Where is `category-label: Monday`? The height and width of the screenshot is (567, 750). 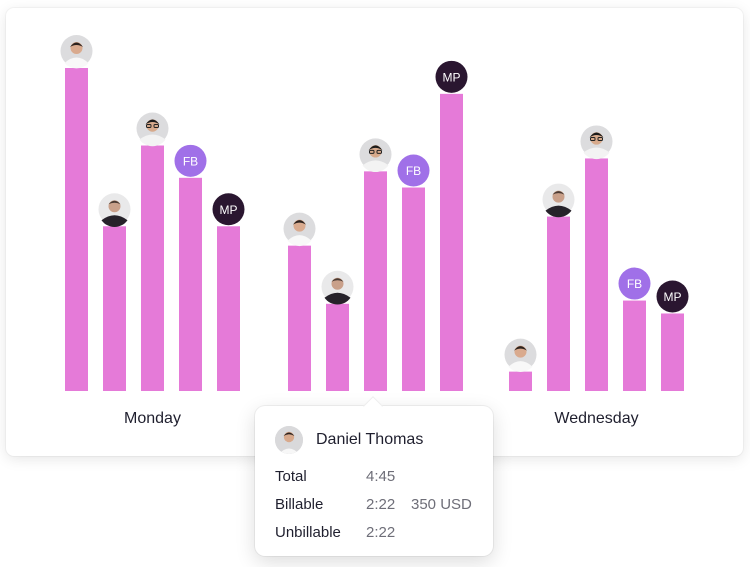
category-label: Monday is located at coordinates (152, 418).